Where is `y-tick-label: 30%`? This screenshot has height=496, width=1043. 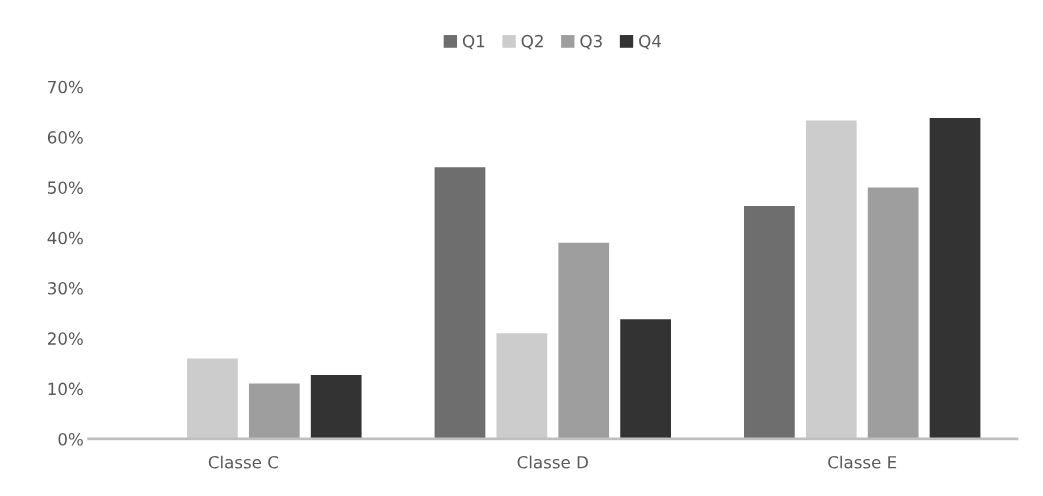 y-tick-label: 30% is located at coordinates (65, 288).